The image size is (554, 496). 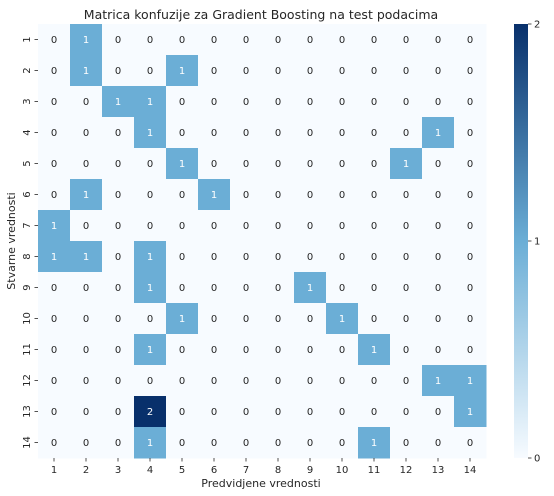 I want to click on y-tick-label: 13, so click(x=27, y=411).